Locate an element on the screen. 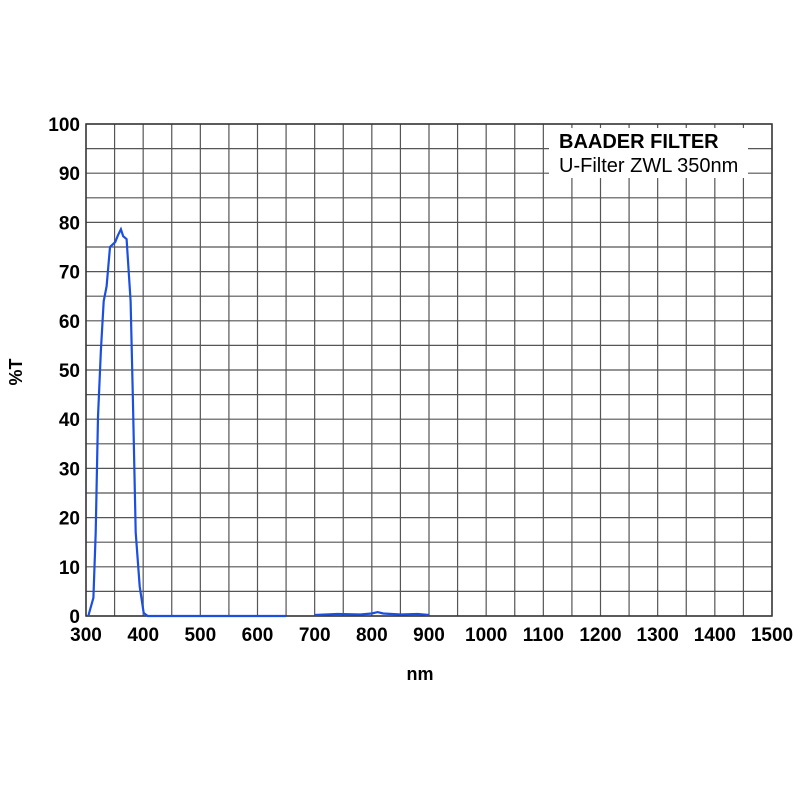 This screenshot has width=800, height=800. y-axis-label: %T is located at coordinates (16, 371).